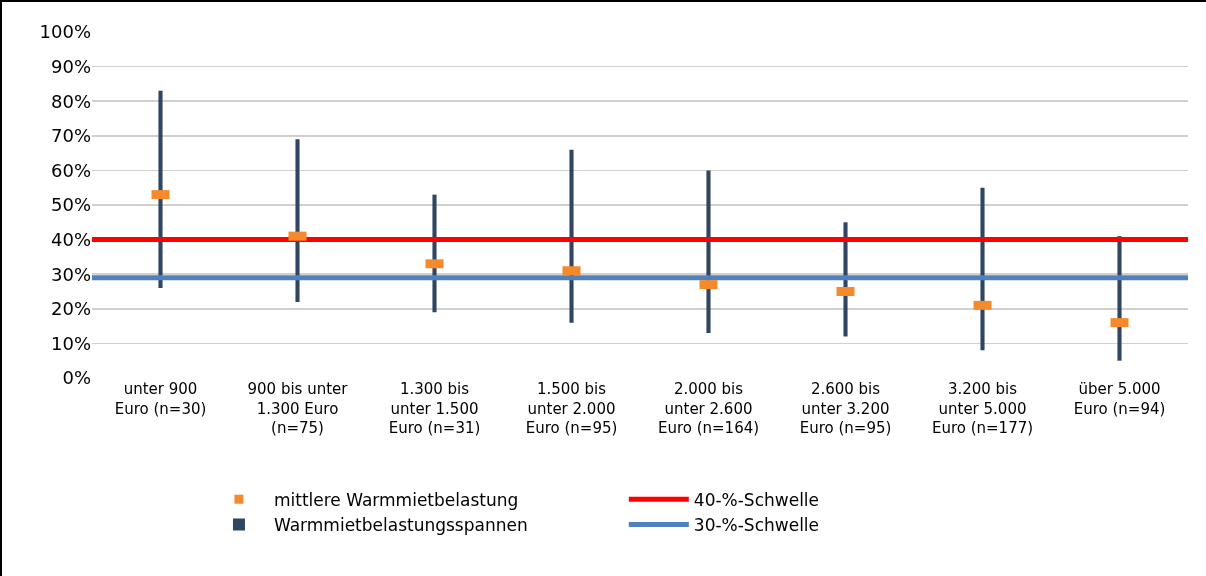 The image size is (1206, 576). What do you see at coordinates (70, 170) in the screenshot?
I see `y-tick-label: 60%` at bounding box center [70, 170].